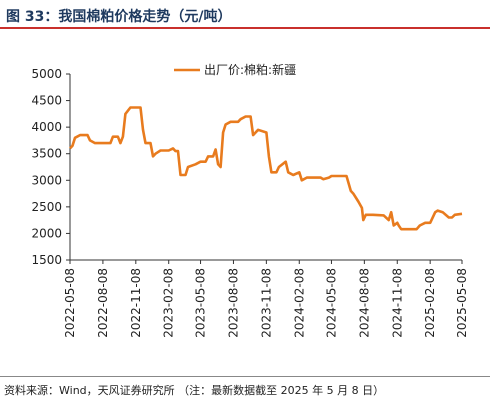 The image size is (490, 404). Describe the element at coordinates (46, 180) in the screenshot. I see `y-tick-label: 3000` at that location.